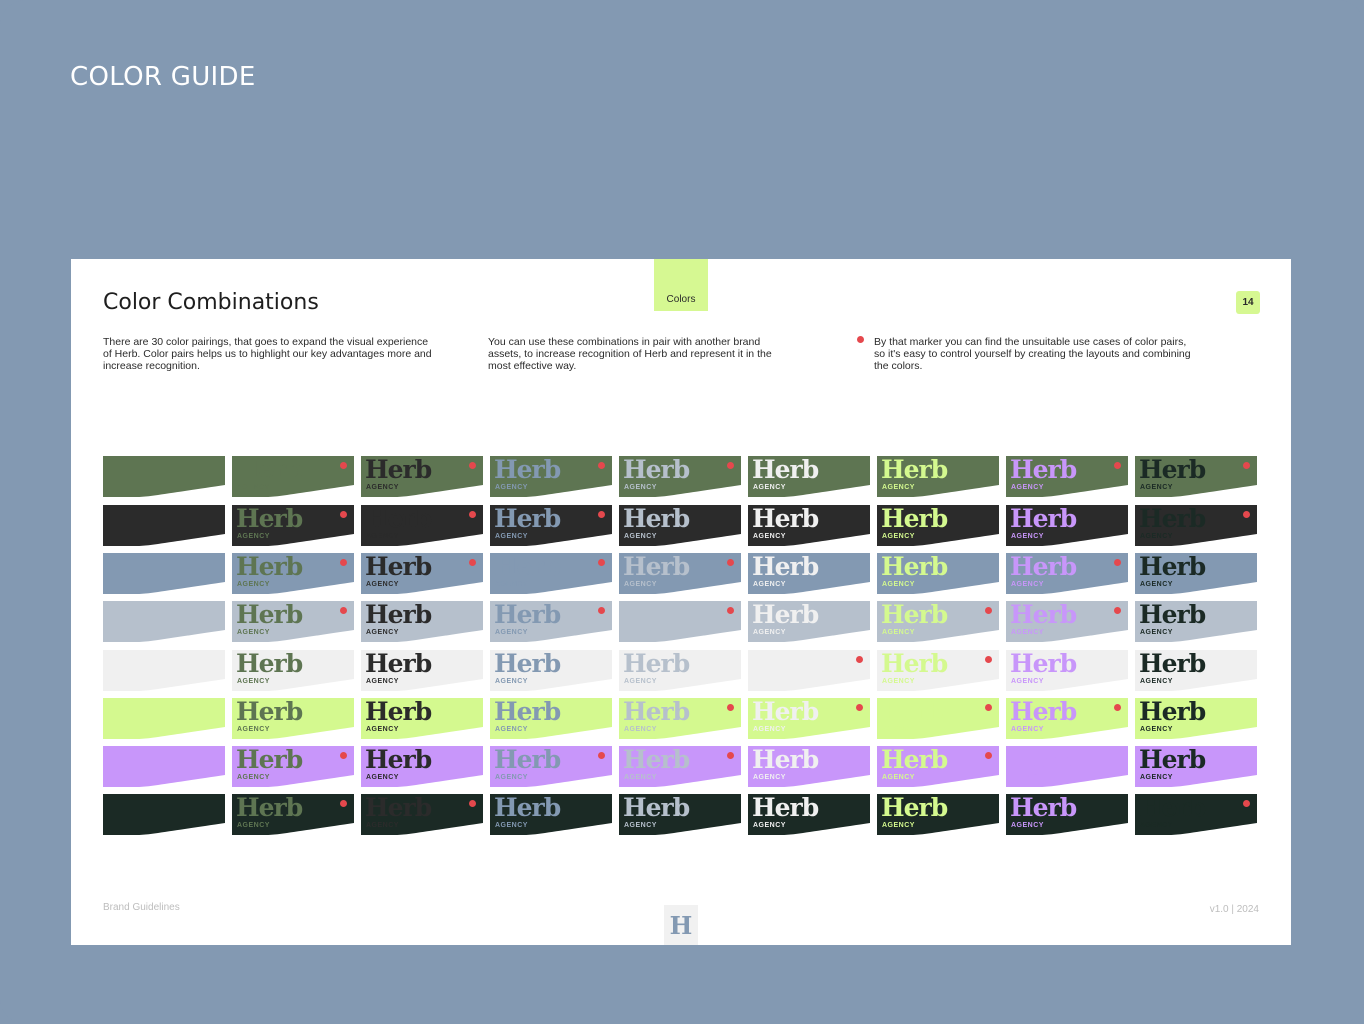 This screenshot has width=1364, height=1024. I want to click on color-pair-tile, so click(1196, 428).